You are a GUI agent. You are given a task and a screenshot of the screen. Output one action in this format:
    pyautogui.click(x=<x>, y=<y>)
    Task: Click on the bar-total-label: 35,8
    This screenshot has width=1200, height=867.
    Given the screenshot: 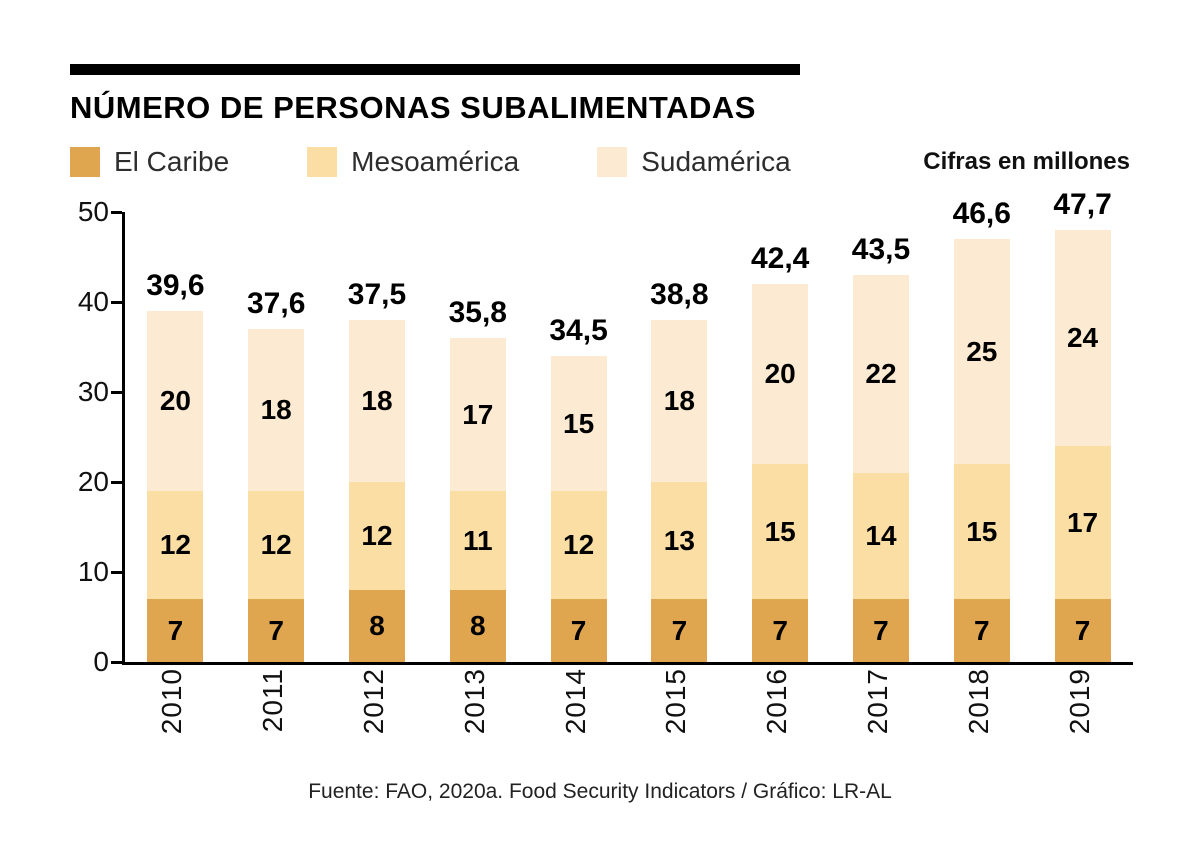 What is the action you would take?
    pyautogui.click(x=477, y=312)
    